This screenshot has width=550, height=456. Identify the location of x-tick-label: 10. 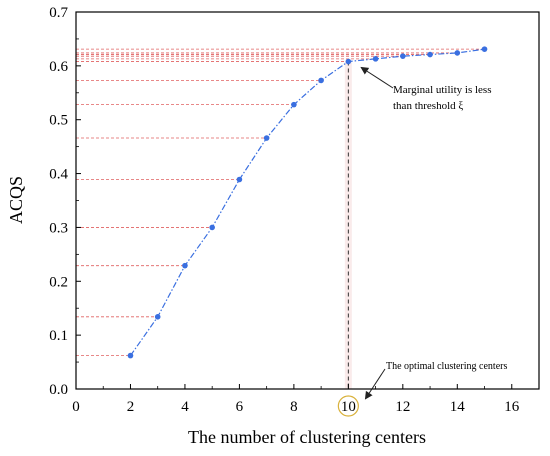
(348, 407).